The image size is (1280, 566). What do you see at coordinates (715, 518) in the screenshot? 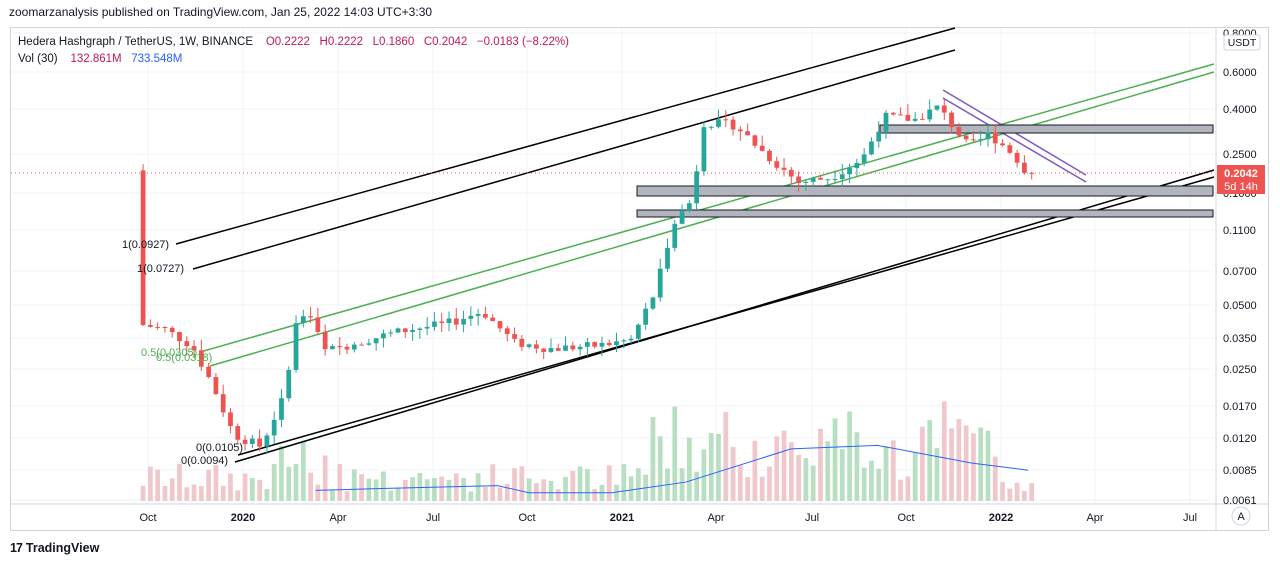
I see `time-tick-label: Apr` at bounding box center [715, 518].